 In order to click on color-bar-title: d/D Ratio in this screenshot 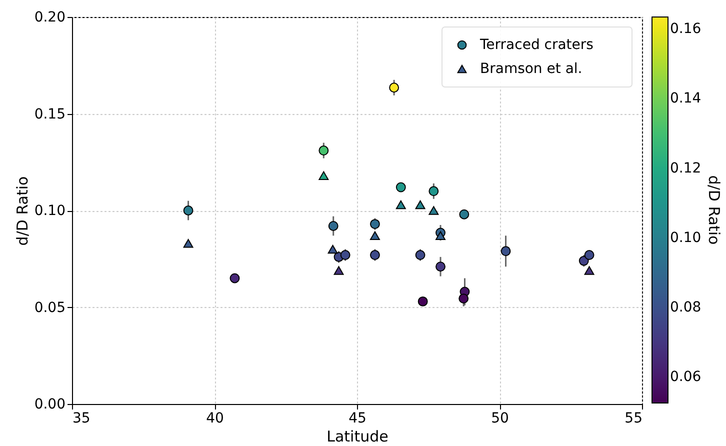, I will do `click(714, 210)`.